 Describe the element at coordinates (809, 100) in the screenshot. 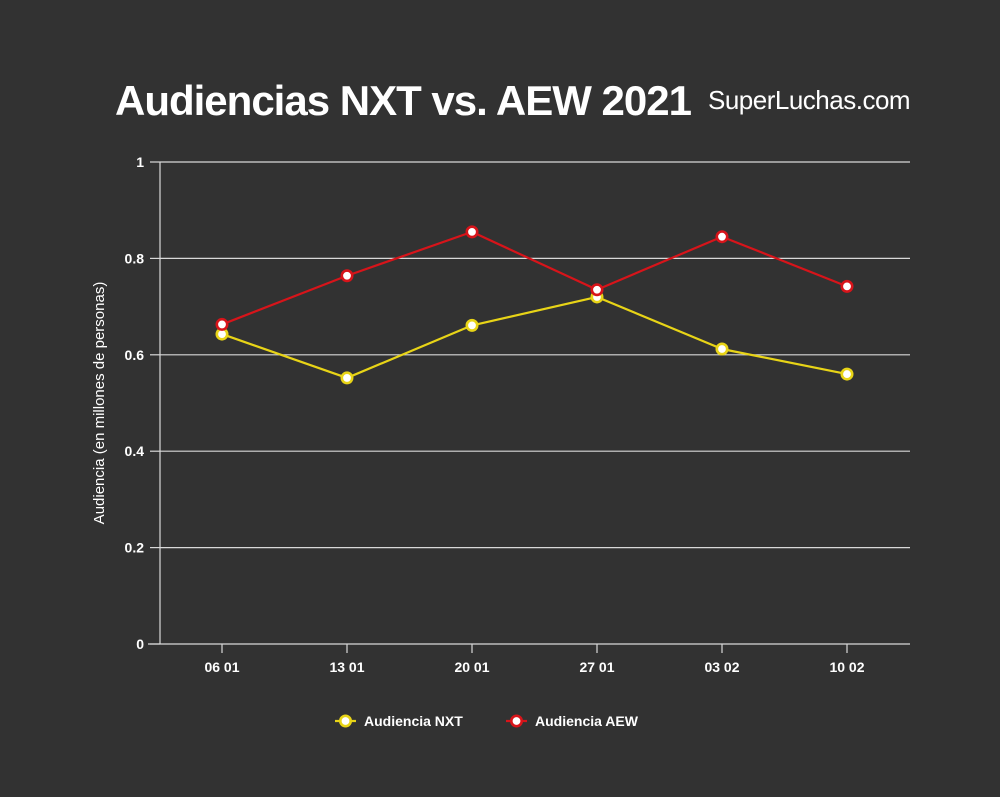

I see `brand-label: SuperLuchas.com` at that location.